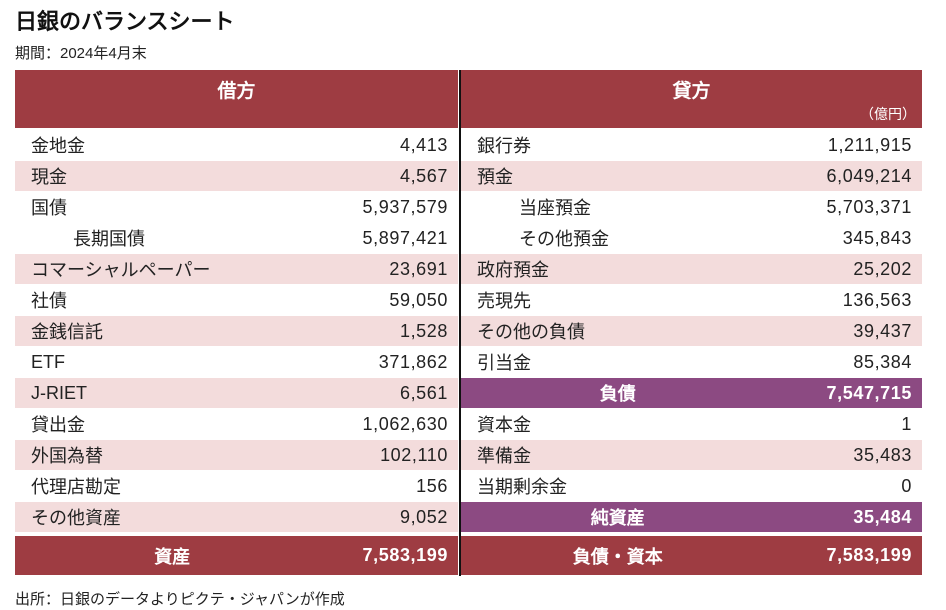 This screenshot has width=946, height=610. I want to click on credit-row: 引当金 85,384, so click(691, 362).